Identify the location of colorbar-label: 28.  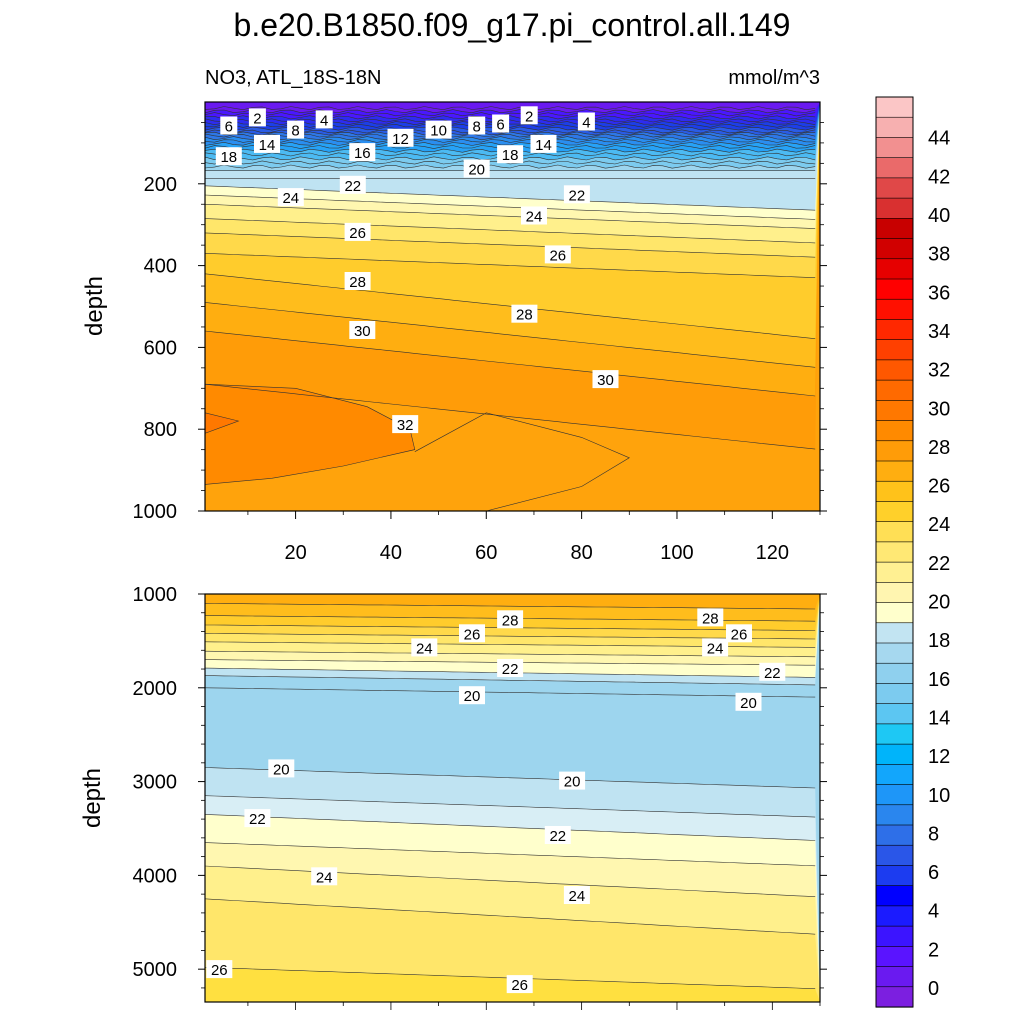
(939, 448).